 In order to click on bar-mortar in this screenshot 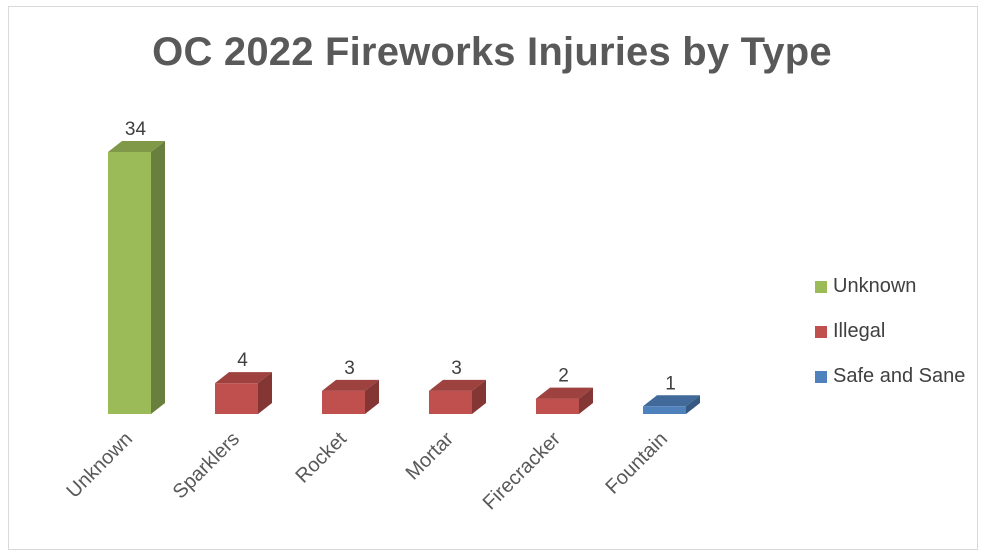, I will do `click(450, 402)`.